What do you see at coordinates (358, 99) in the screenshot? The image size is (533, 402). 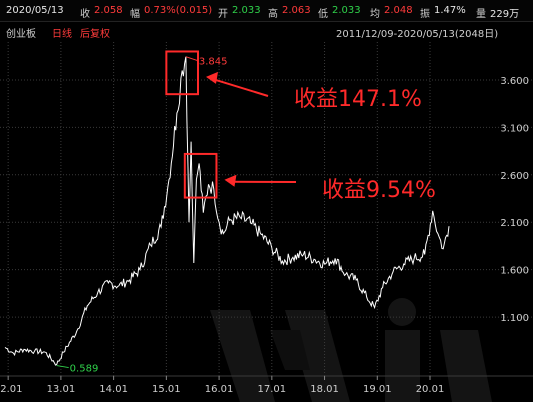 I see `callout-text: 收益147.1%` at bounding box center [358, 99].